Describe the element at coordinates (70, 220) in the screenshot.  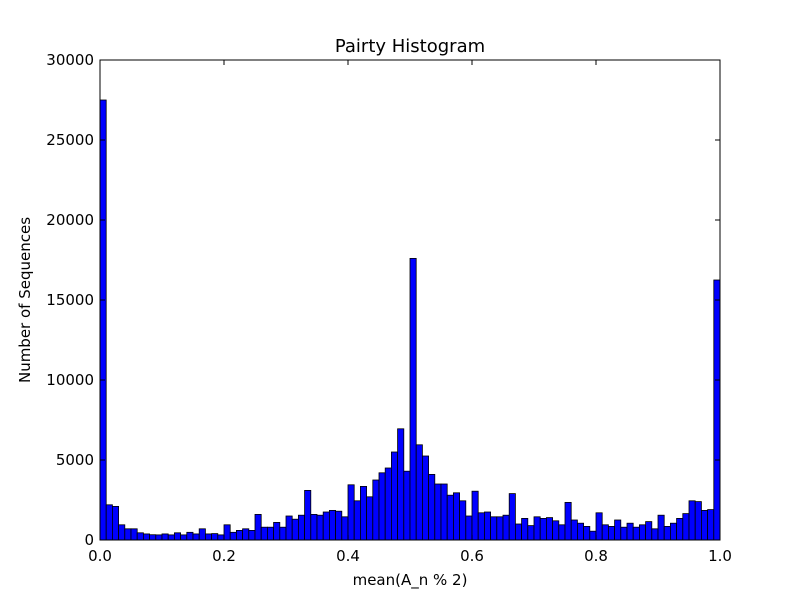
I see `y-tick-label: 20000` at that location.